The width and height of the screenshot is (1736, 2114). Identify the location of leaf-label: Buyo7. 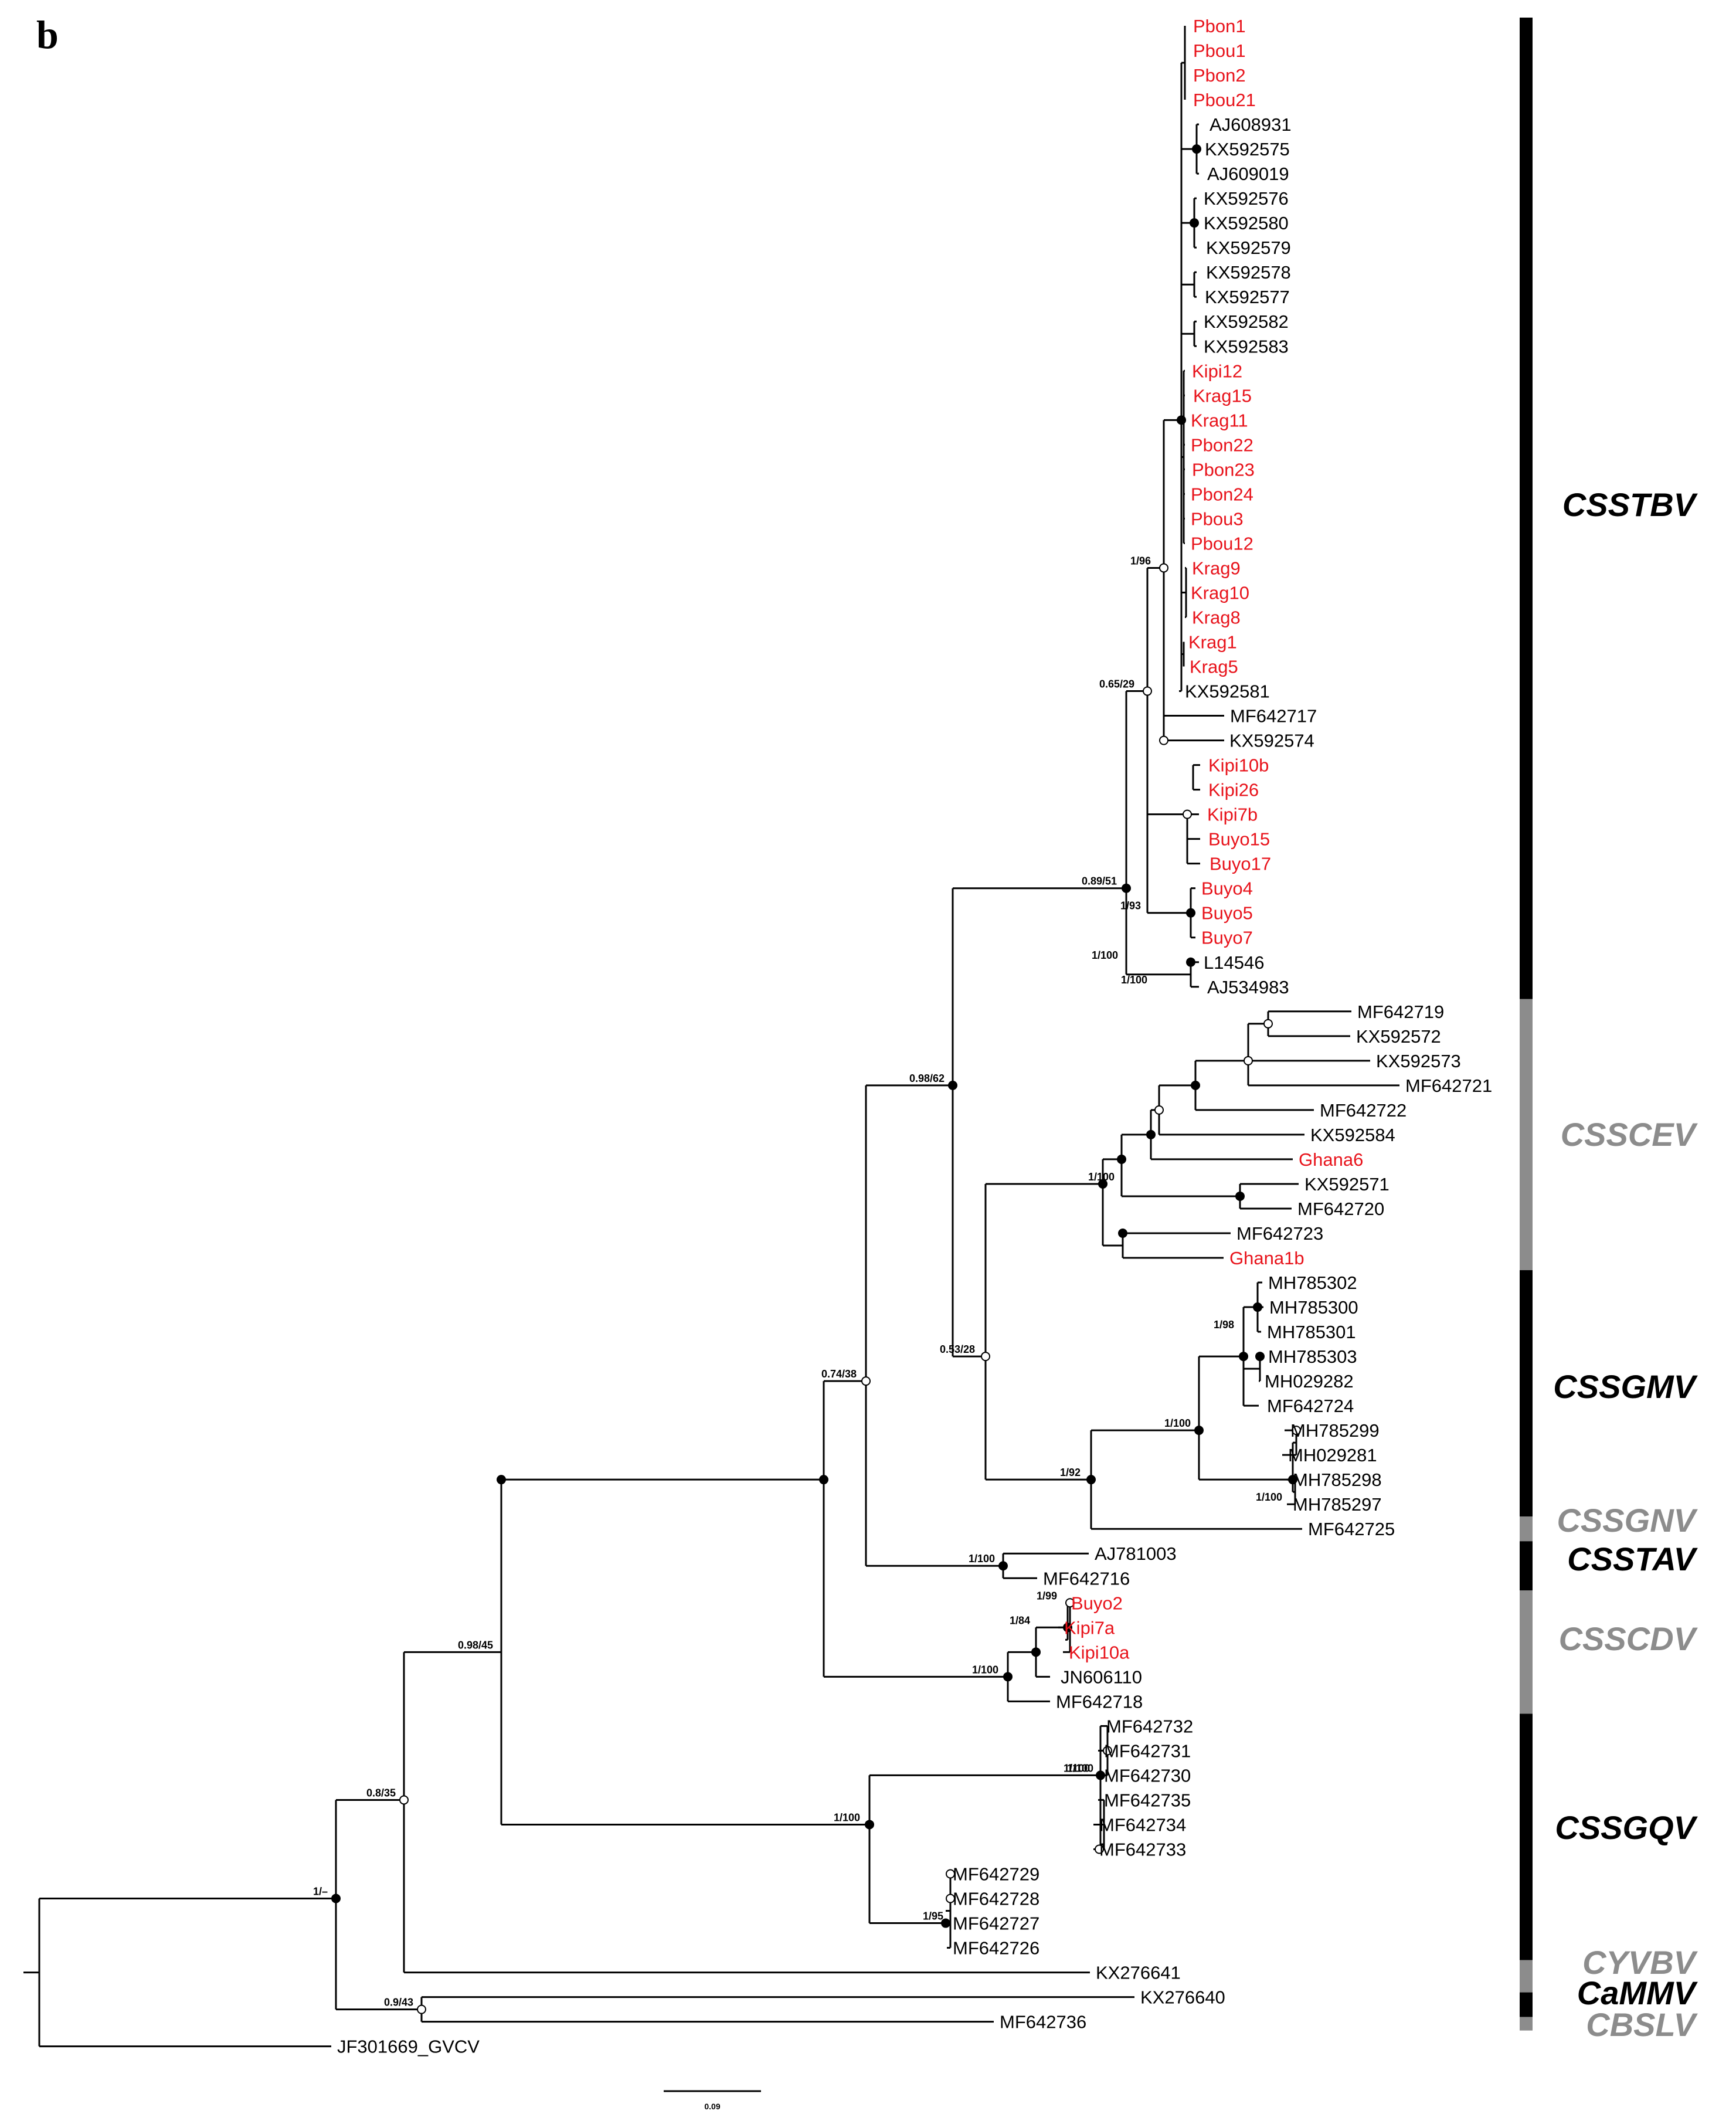
(1227, 938).